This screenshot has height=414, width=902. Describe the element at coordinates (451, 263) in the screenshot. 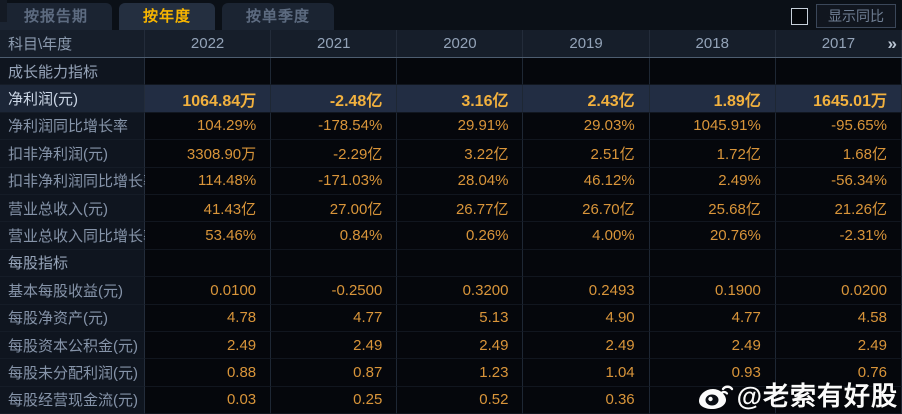

I see `section-row: 每股指标` at that location.